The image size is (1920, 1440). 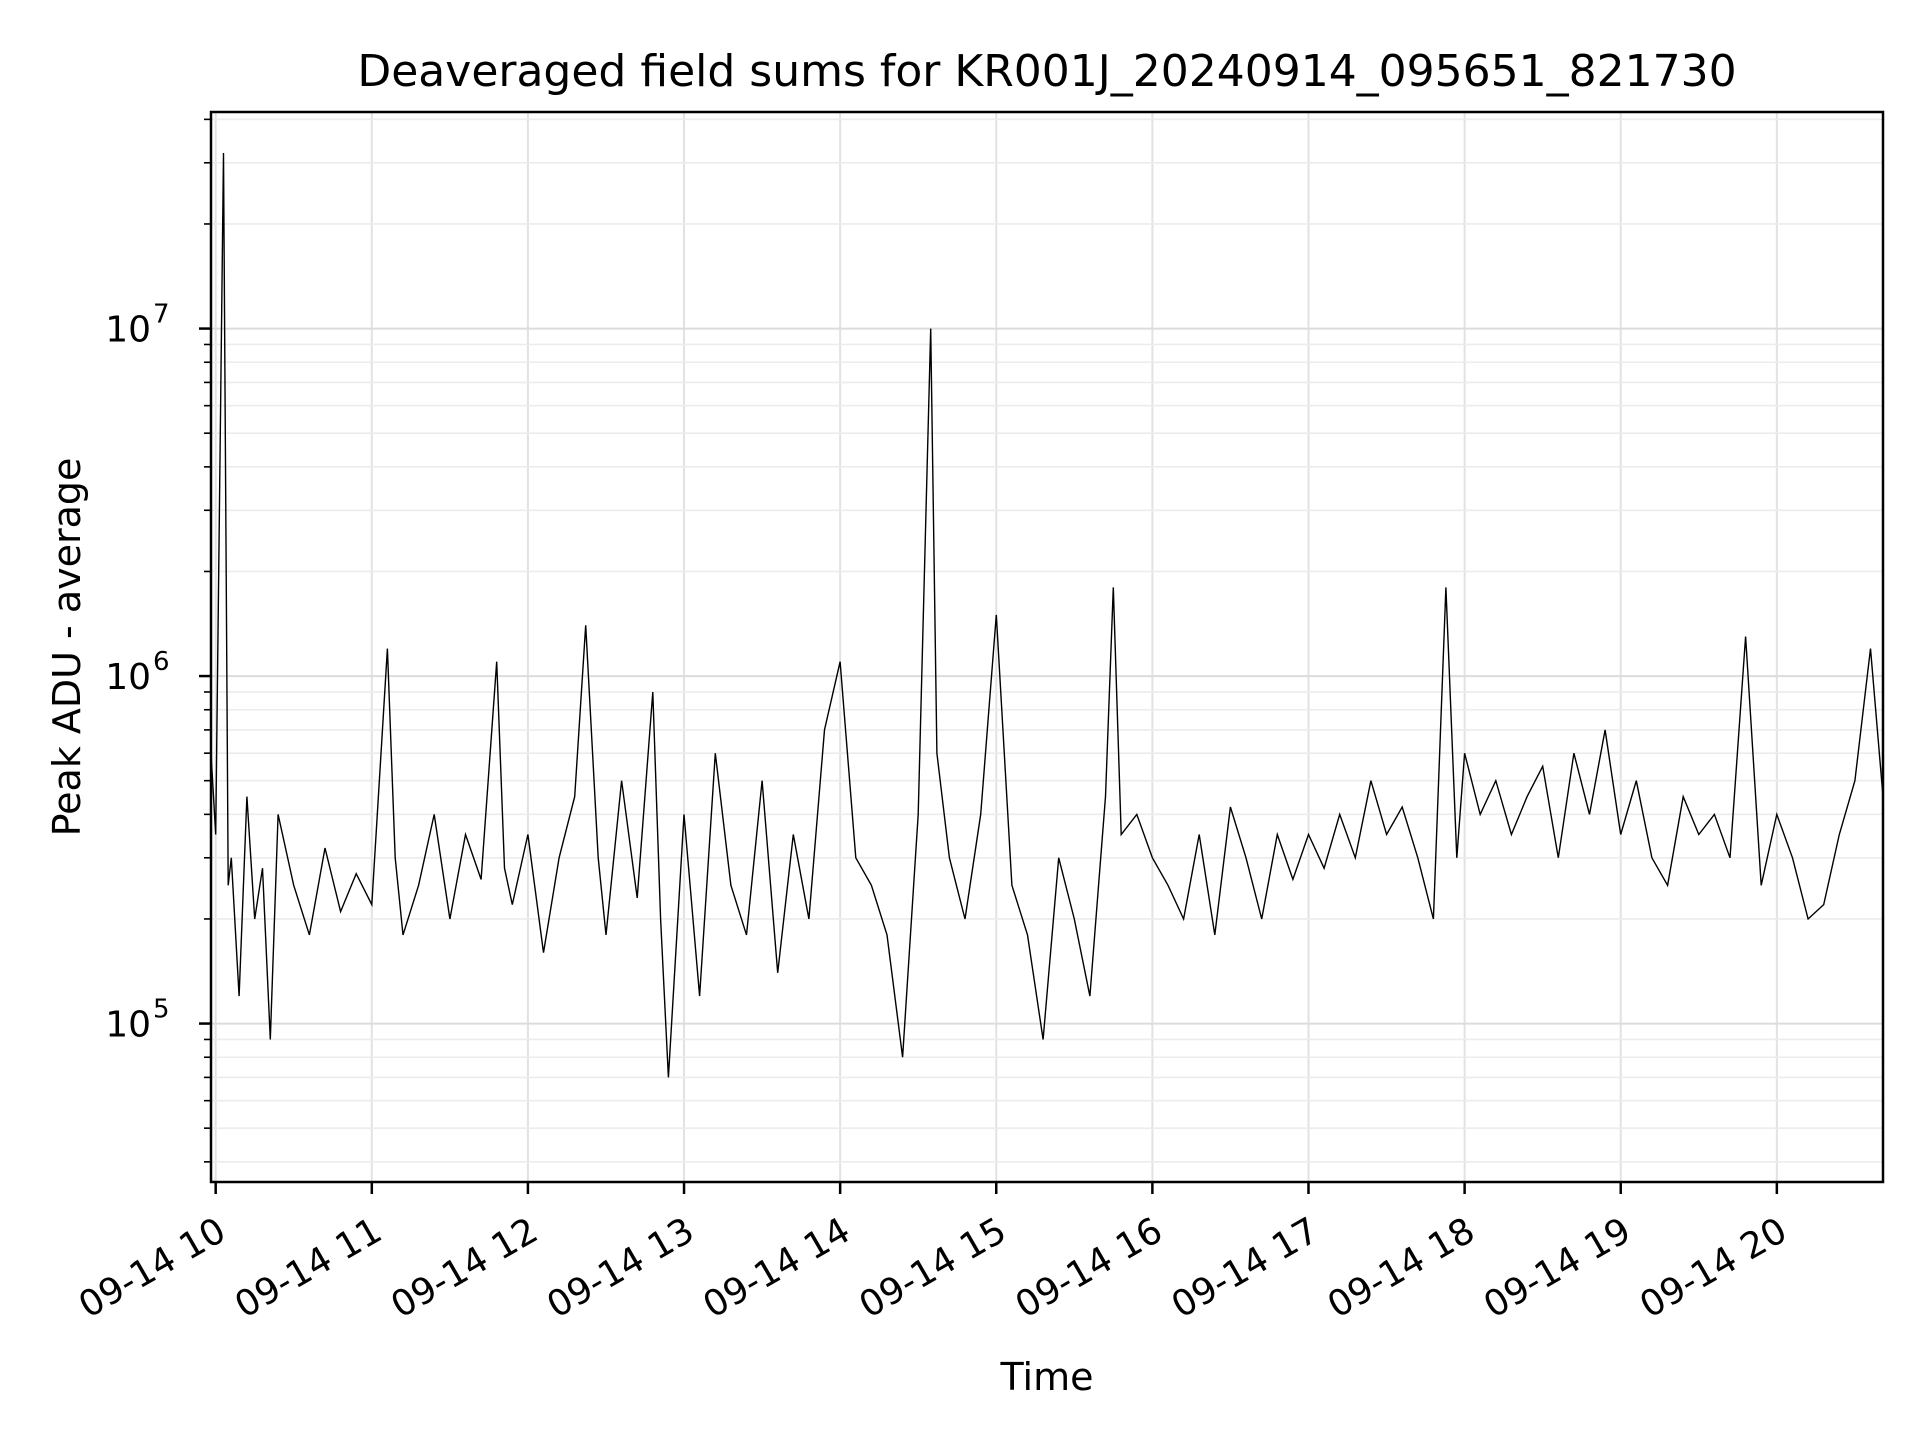 What do you see at coordinates (1047, 1377) in the screenshot?
I see `x-axis-label: Time` at bounding box center [1047, 1377].